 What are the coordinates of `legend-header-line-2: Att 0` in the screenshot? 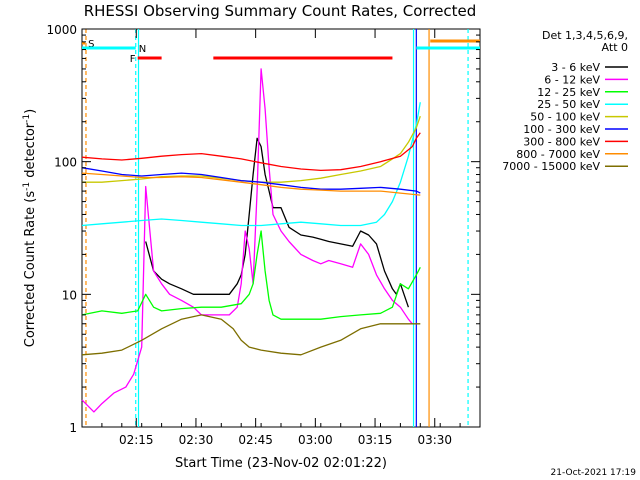 It's located at (615, 47).